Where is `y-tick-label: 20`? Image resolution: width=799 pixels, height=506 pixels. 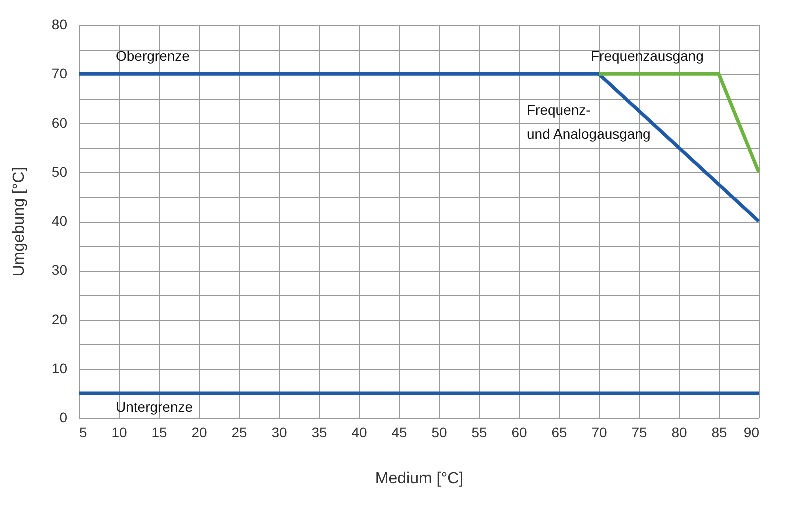 y-tick-label: 20 is located at coordinates (60, 319).